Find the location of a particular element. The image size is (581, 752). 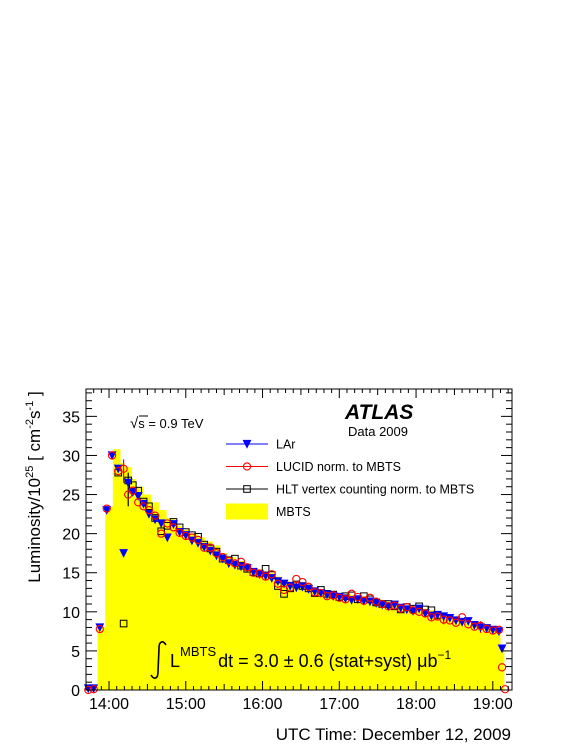

x-tick-label: 19:00 is located at coordinates (493, 704).